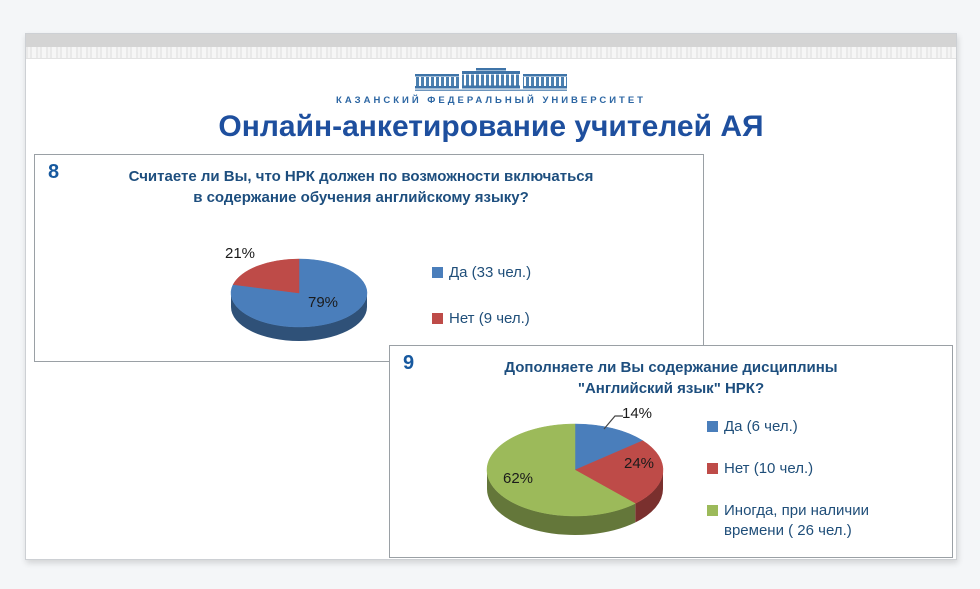 The image size is (980, 589). I want to click on slide-top-bar, so click(491, 40).